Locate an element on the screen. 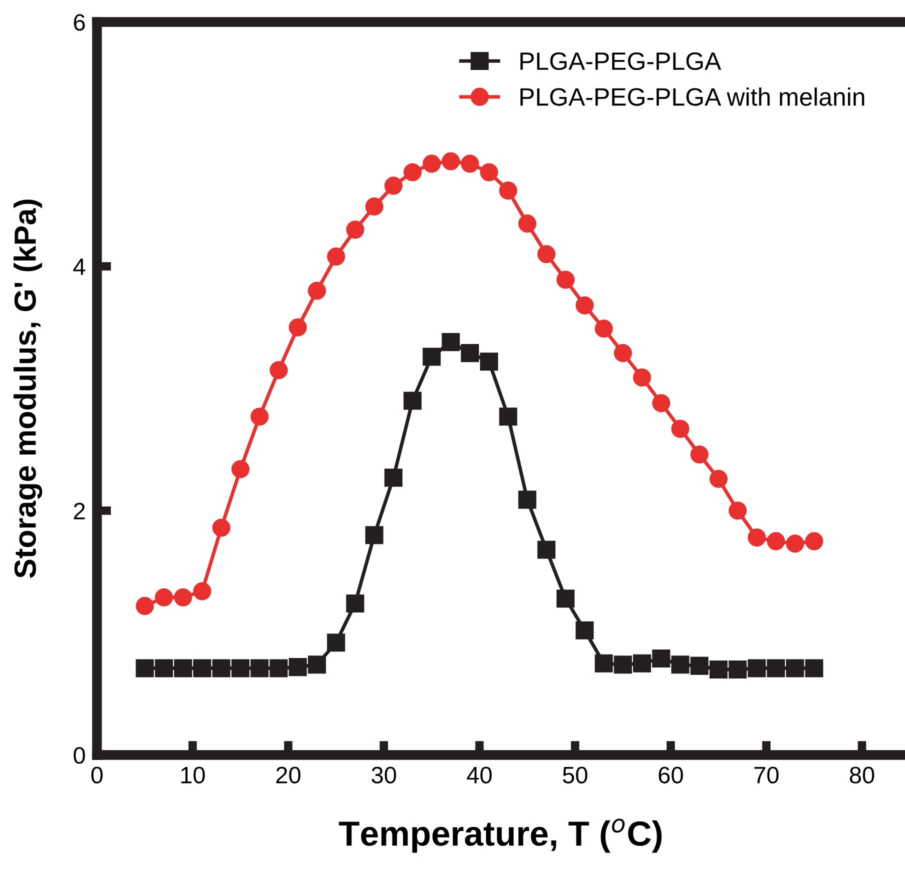 The image size is (905, 873). x-tick-label: 40 is located at coordinates (479, 775).